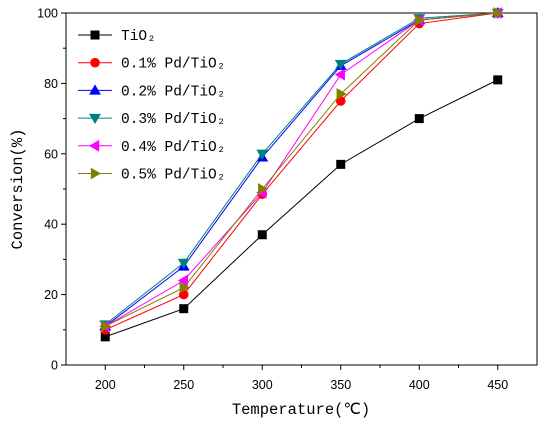 Image resolution: width=550 pixels, height=427 pixels. What do you see at coordinates (173, 65) in the screenshot?
I see `legend-label: 0.1% Pd/TiO₂` at bounding box center [173, 65].